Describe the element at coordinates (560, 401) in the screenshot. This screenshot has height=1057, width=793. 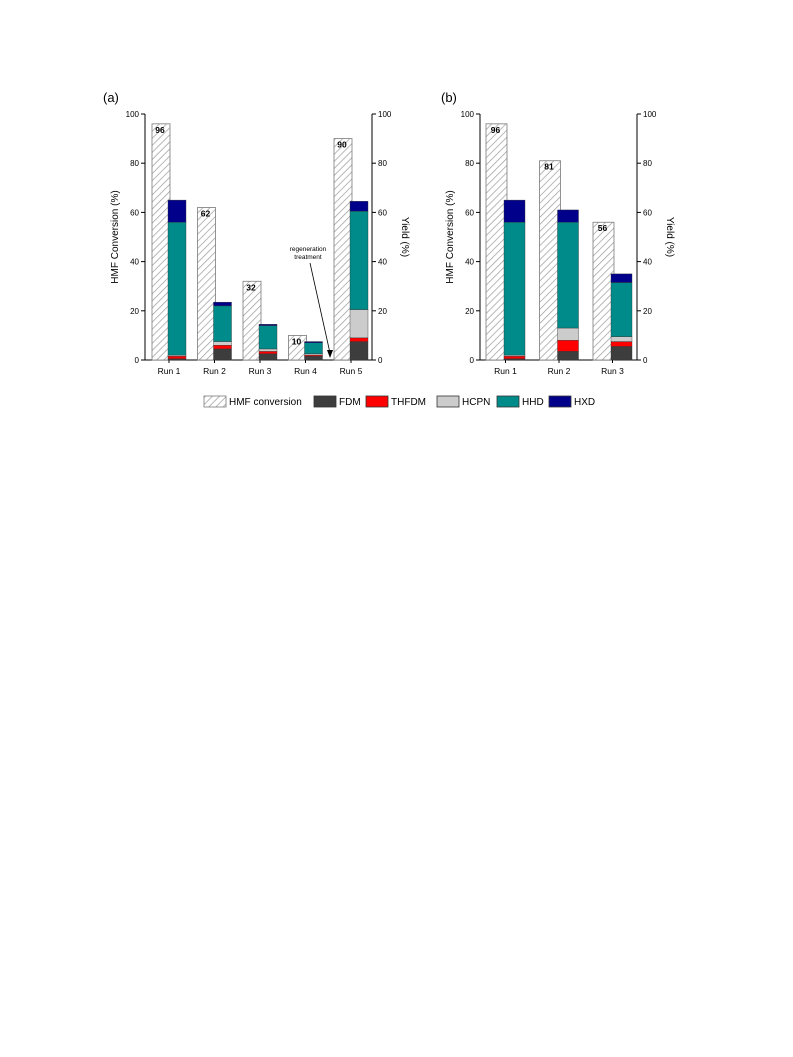
I see `legend-swatch-hxd` at that location.